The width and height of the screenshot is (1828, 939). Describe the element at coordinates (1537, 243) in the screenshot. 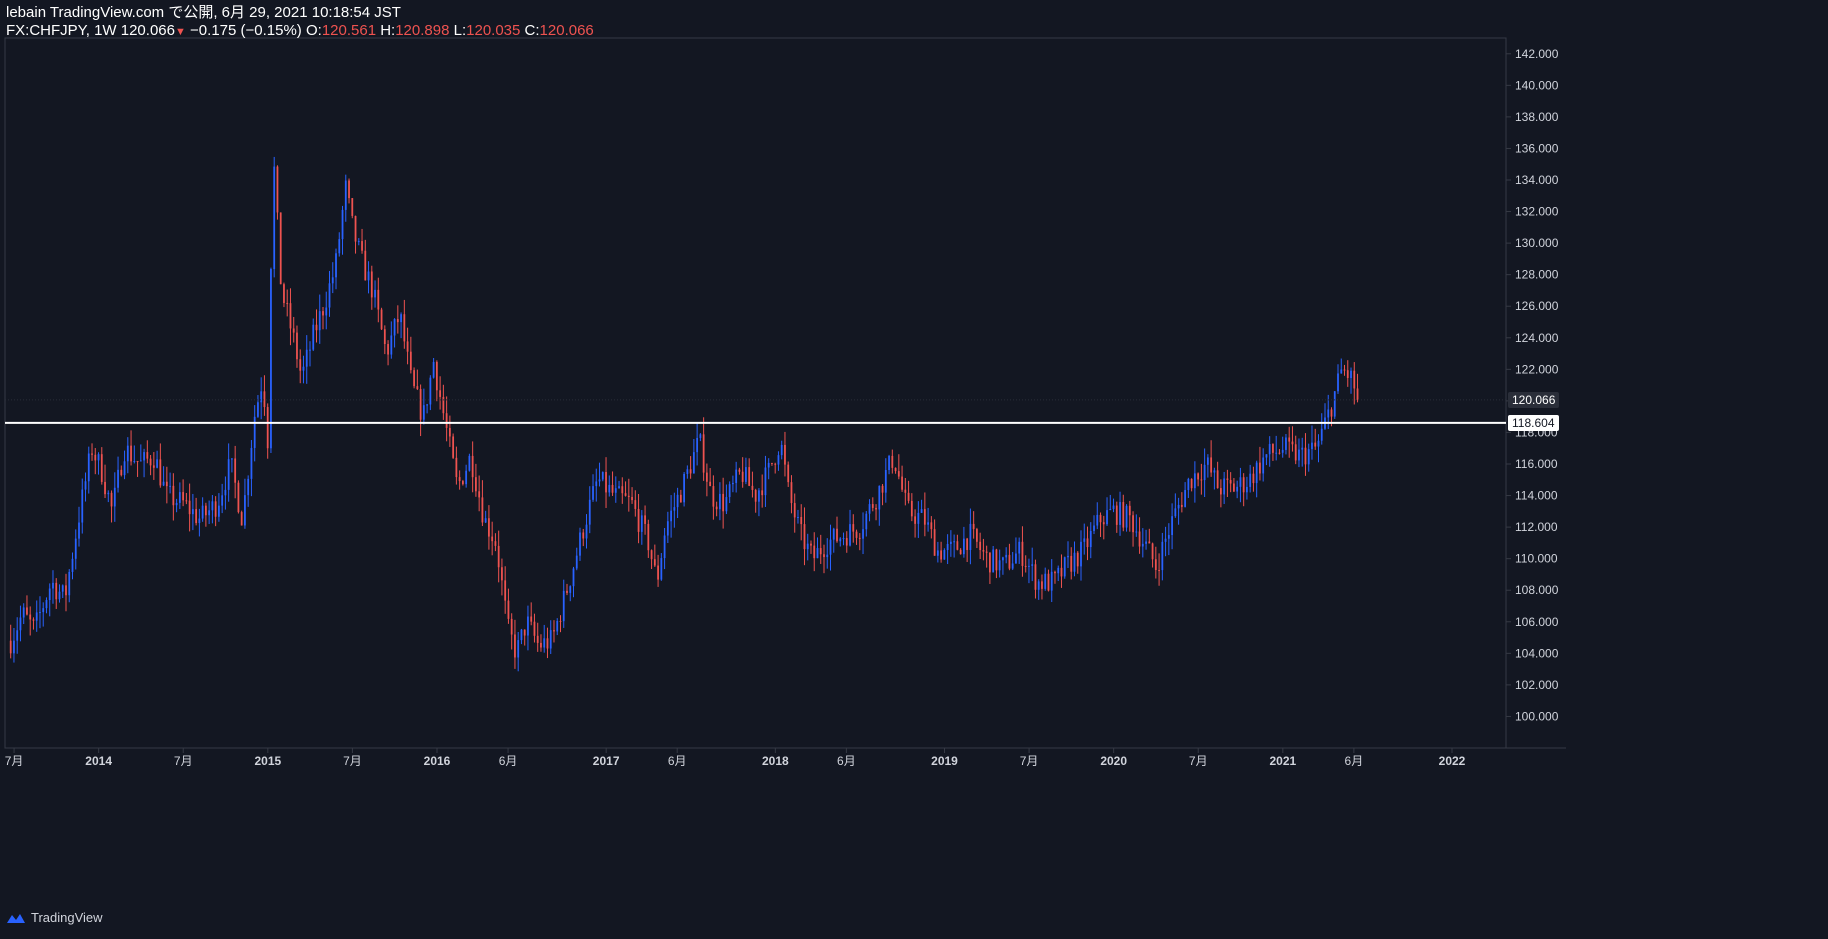

I see `y-tick-label: 130.000` at that location.